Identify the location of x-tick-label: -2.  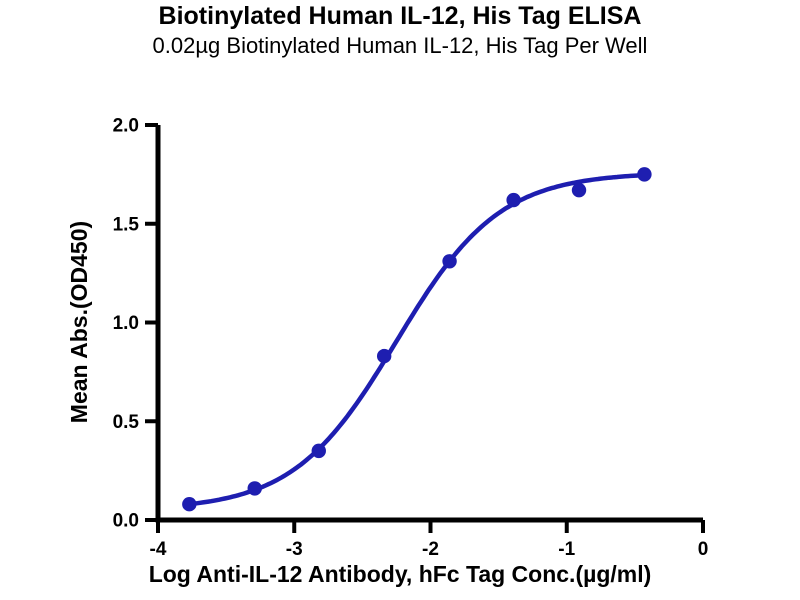
(430, 549).